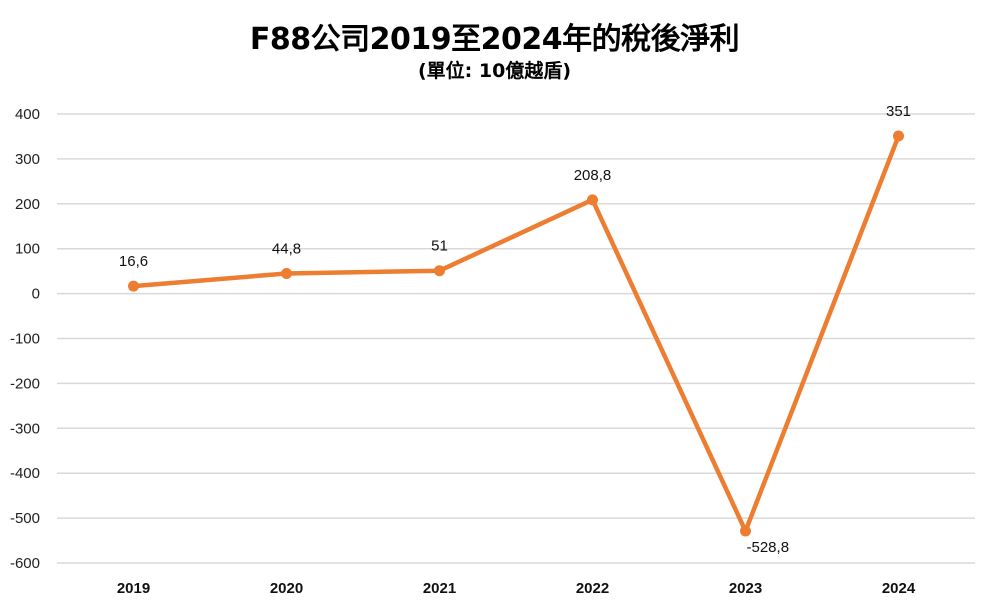 Image resolution: width=989 pixels, height=603 pixels. What do you see at coordinates (27, 114) in the screenshot?
I see `y-tick-label: 400` at bounding box center [27, 114].